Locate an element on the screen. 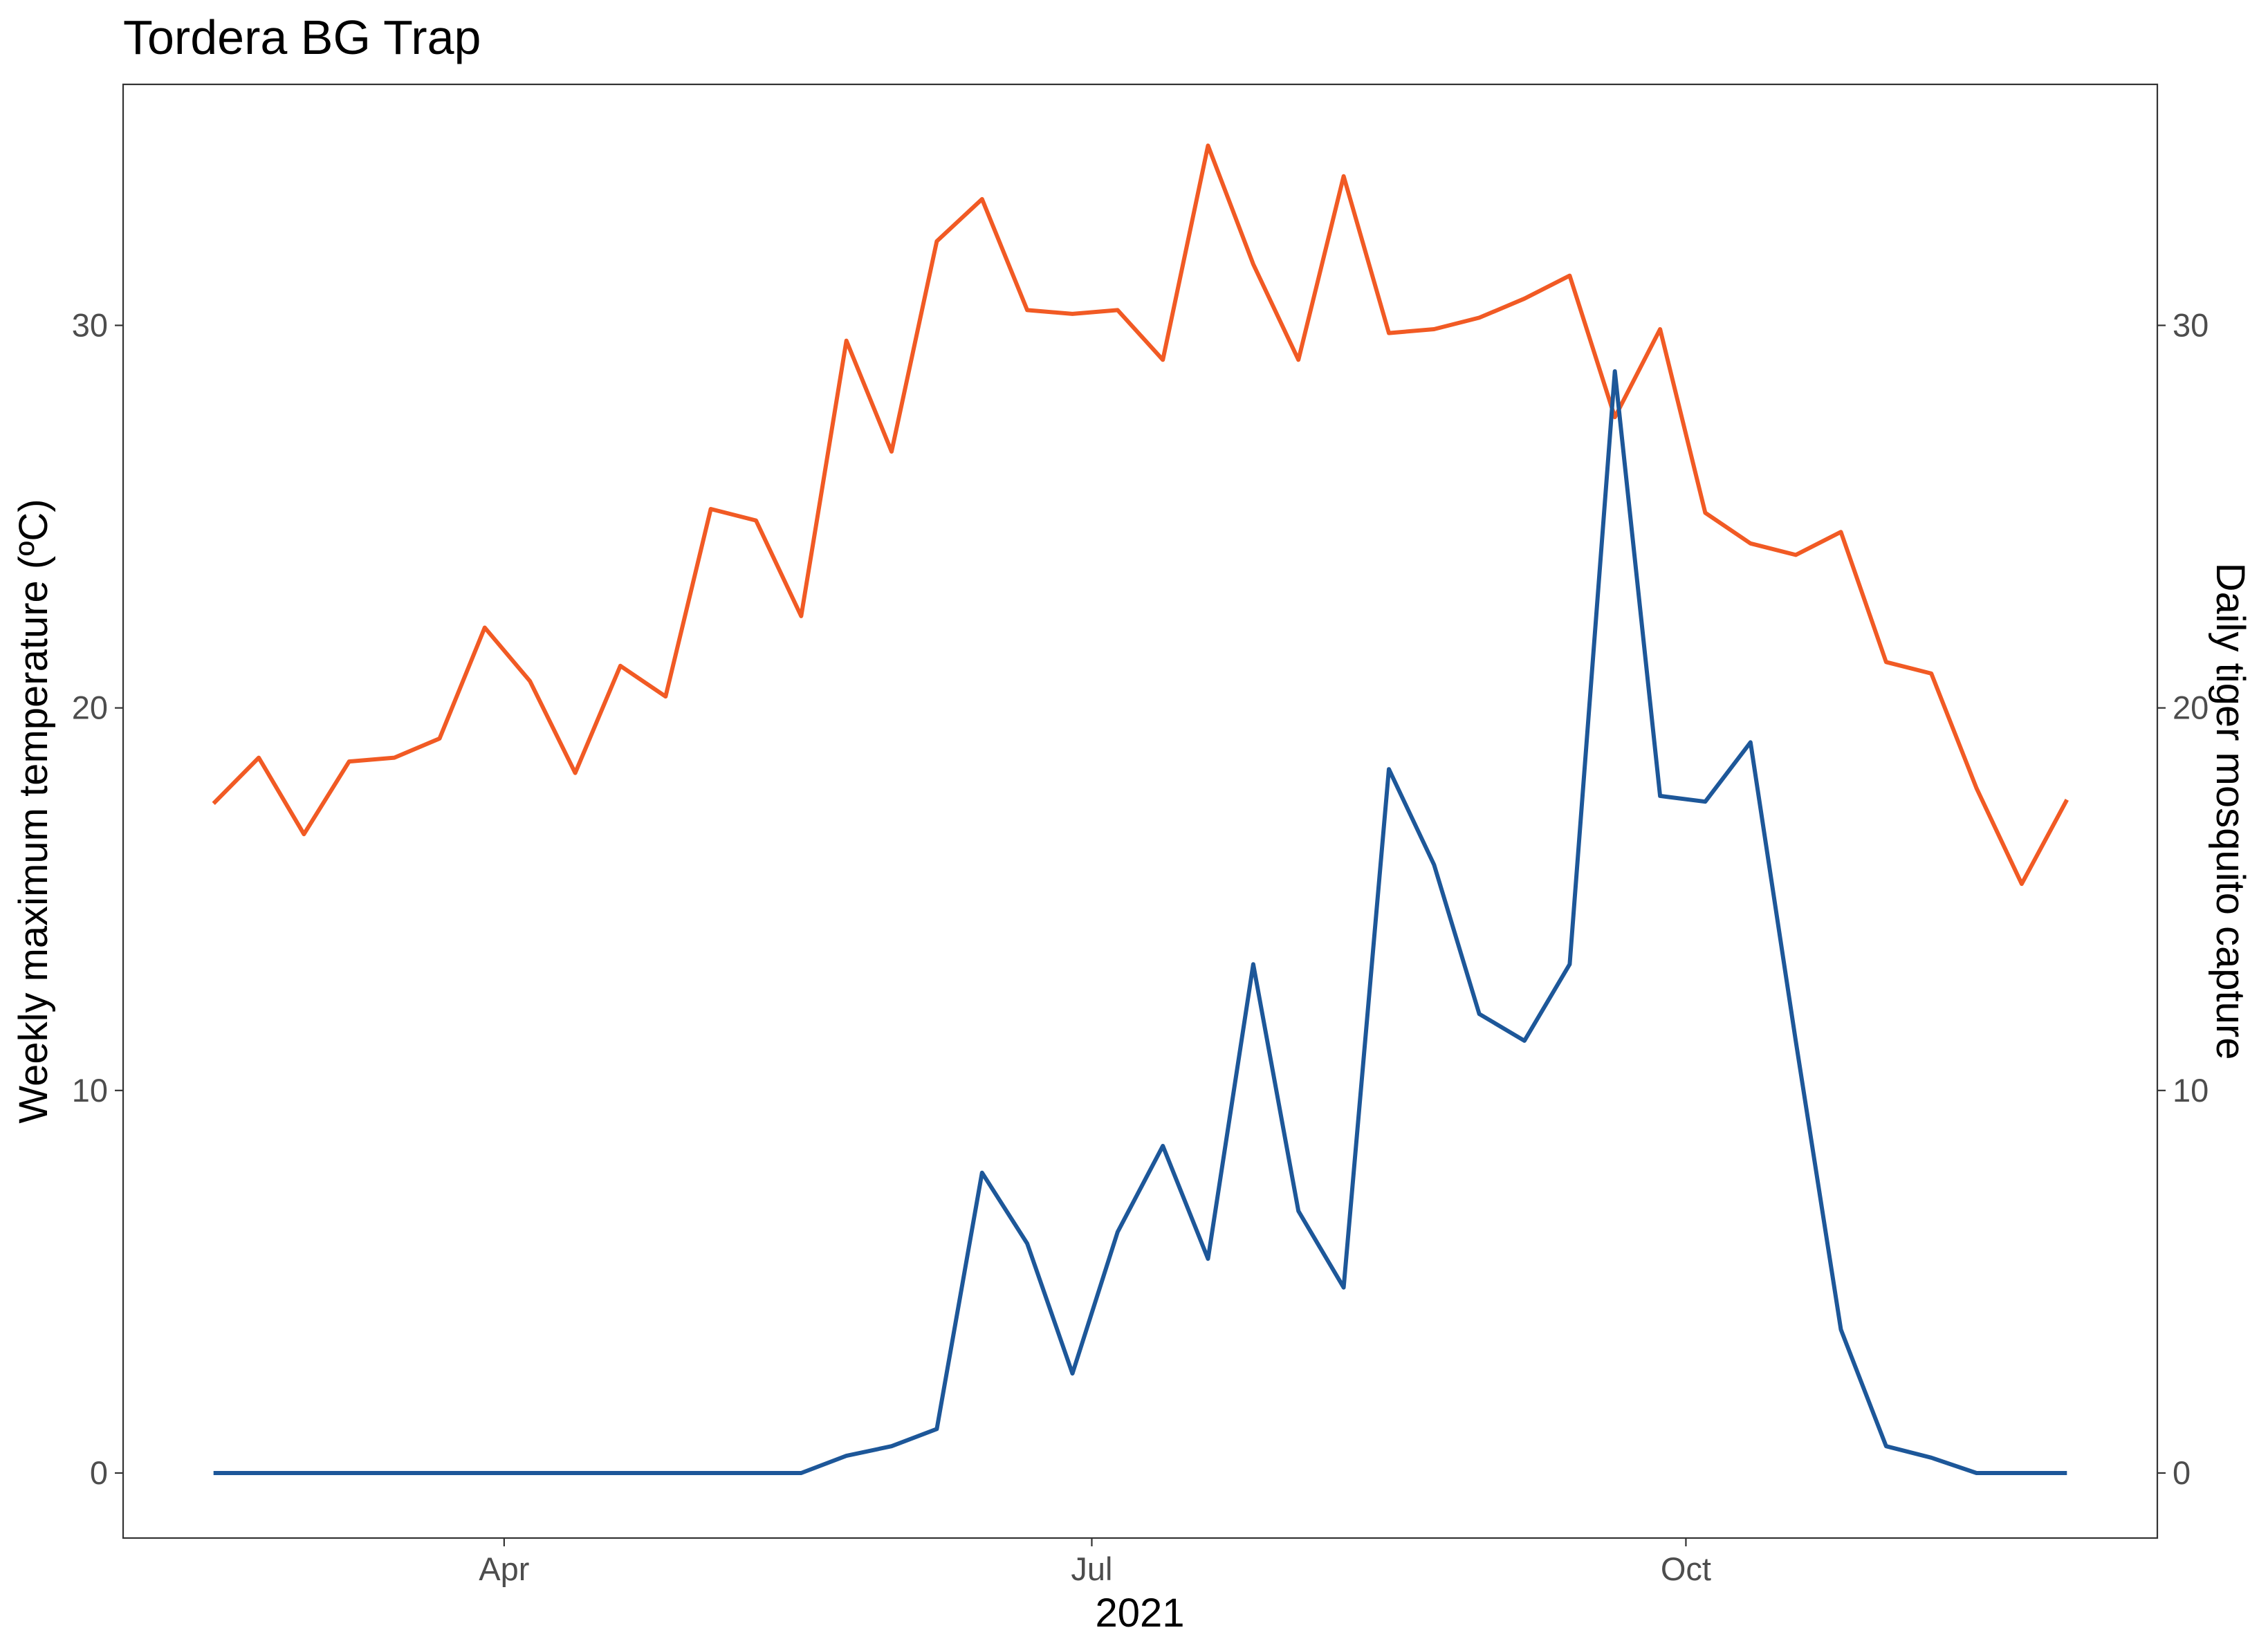 The width and height of the screenshot is (2268, 1648). right-y-tick-label: 10 is located at coordinates (2191, 1091).